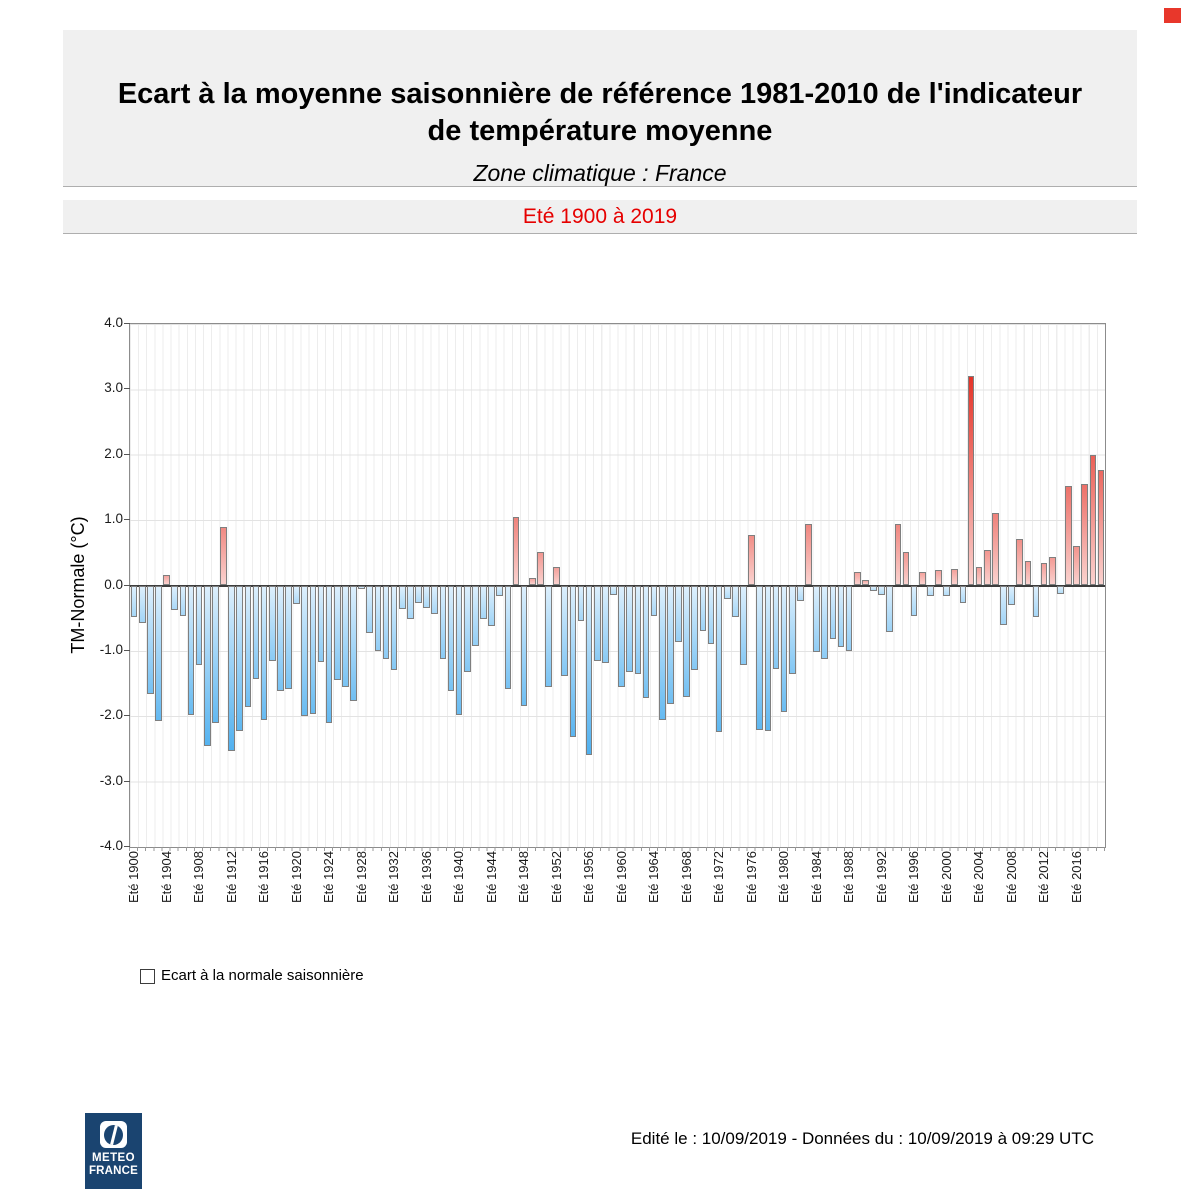 The width and height of the screenshot is (1200, 1200). I want to click on bar-2015, so click(1068, 536).